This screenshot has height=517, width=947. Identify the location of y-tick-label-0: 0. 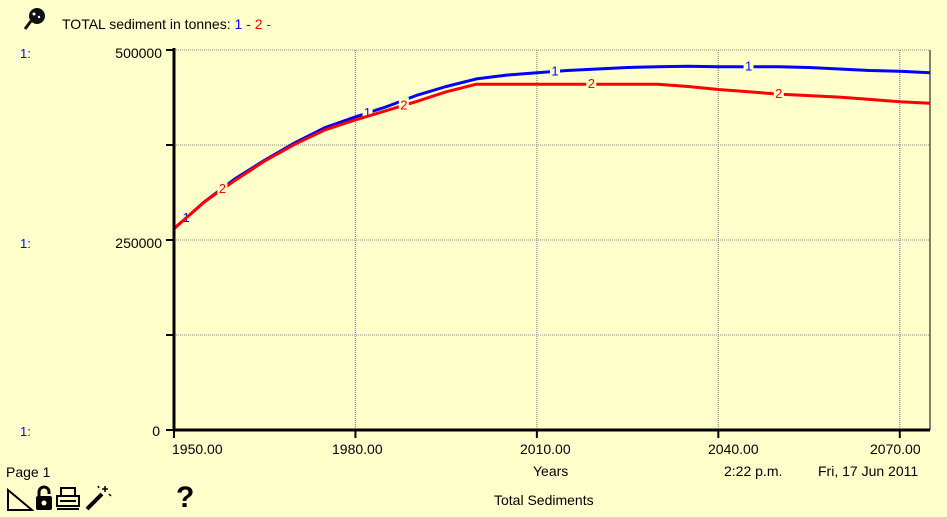
(156, 431).